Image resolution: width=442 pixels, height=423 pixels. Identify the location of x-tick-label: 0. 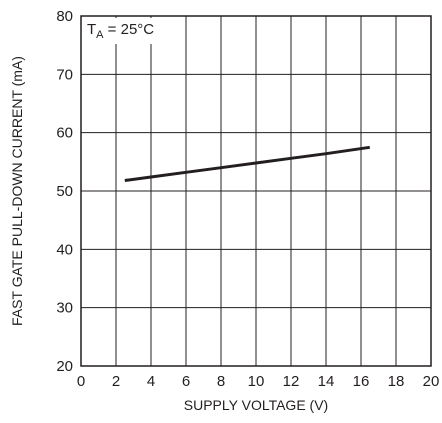
(81, 381).